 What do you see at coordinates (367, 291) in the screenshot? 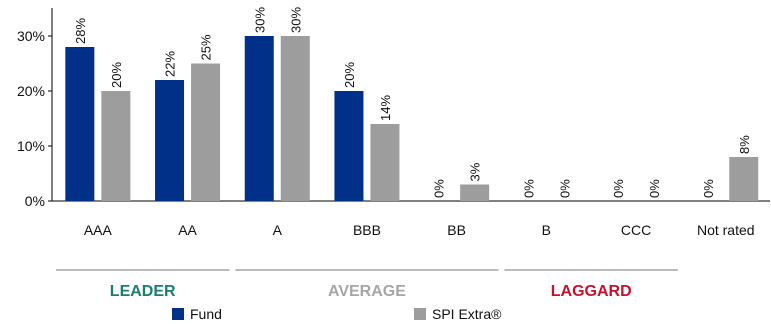
I see `group-label: AVERAGE` at bounding box center [367, 291].